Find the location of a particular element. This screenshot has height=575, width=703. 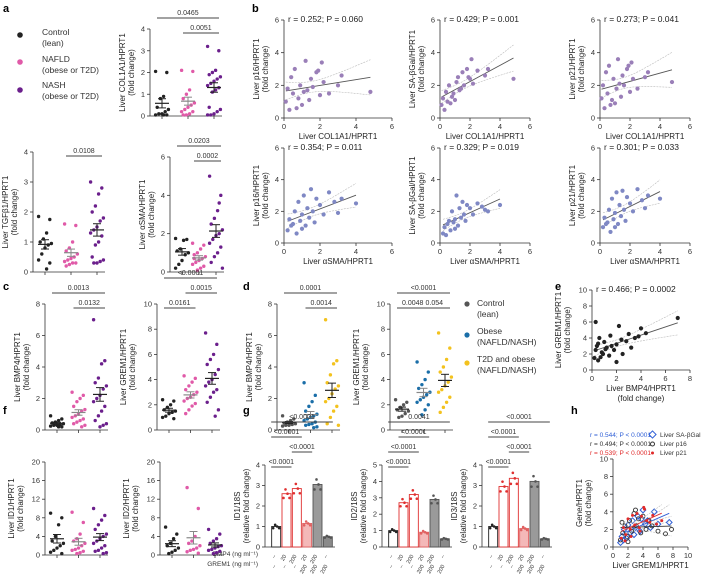

y-tick-label: 8 is located at coordinates (585, 306).